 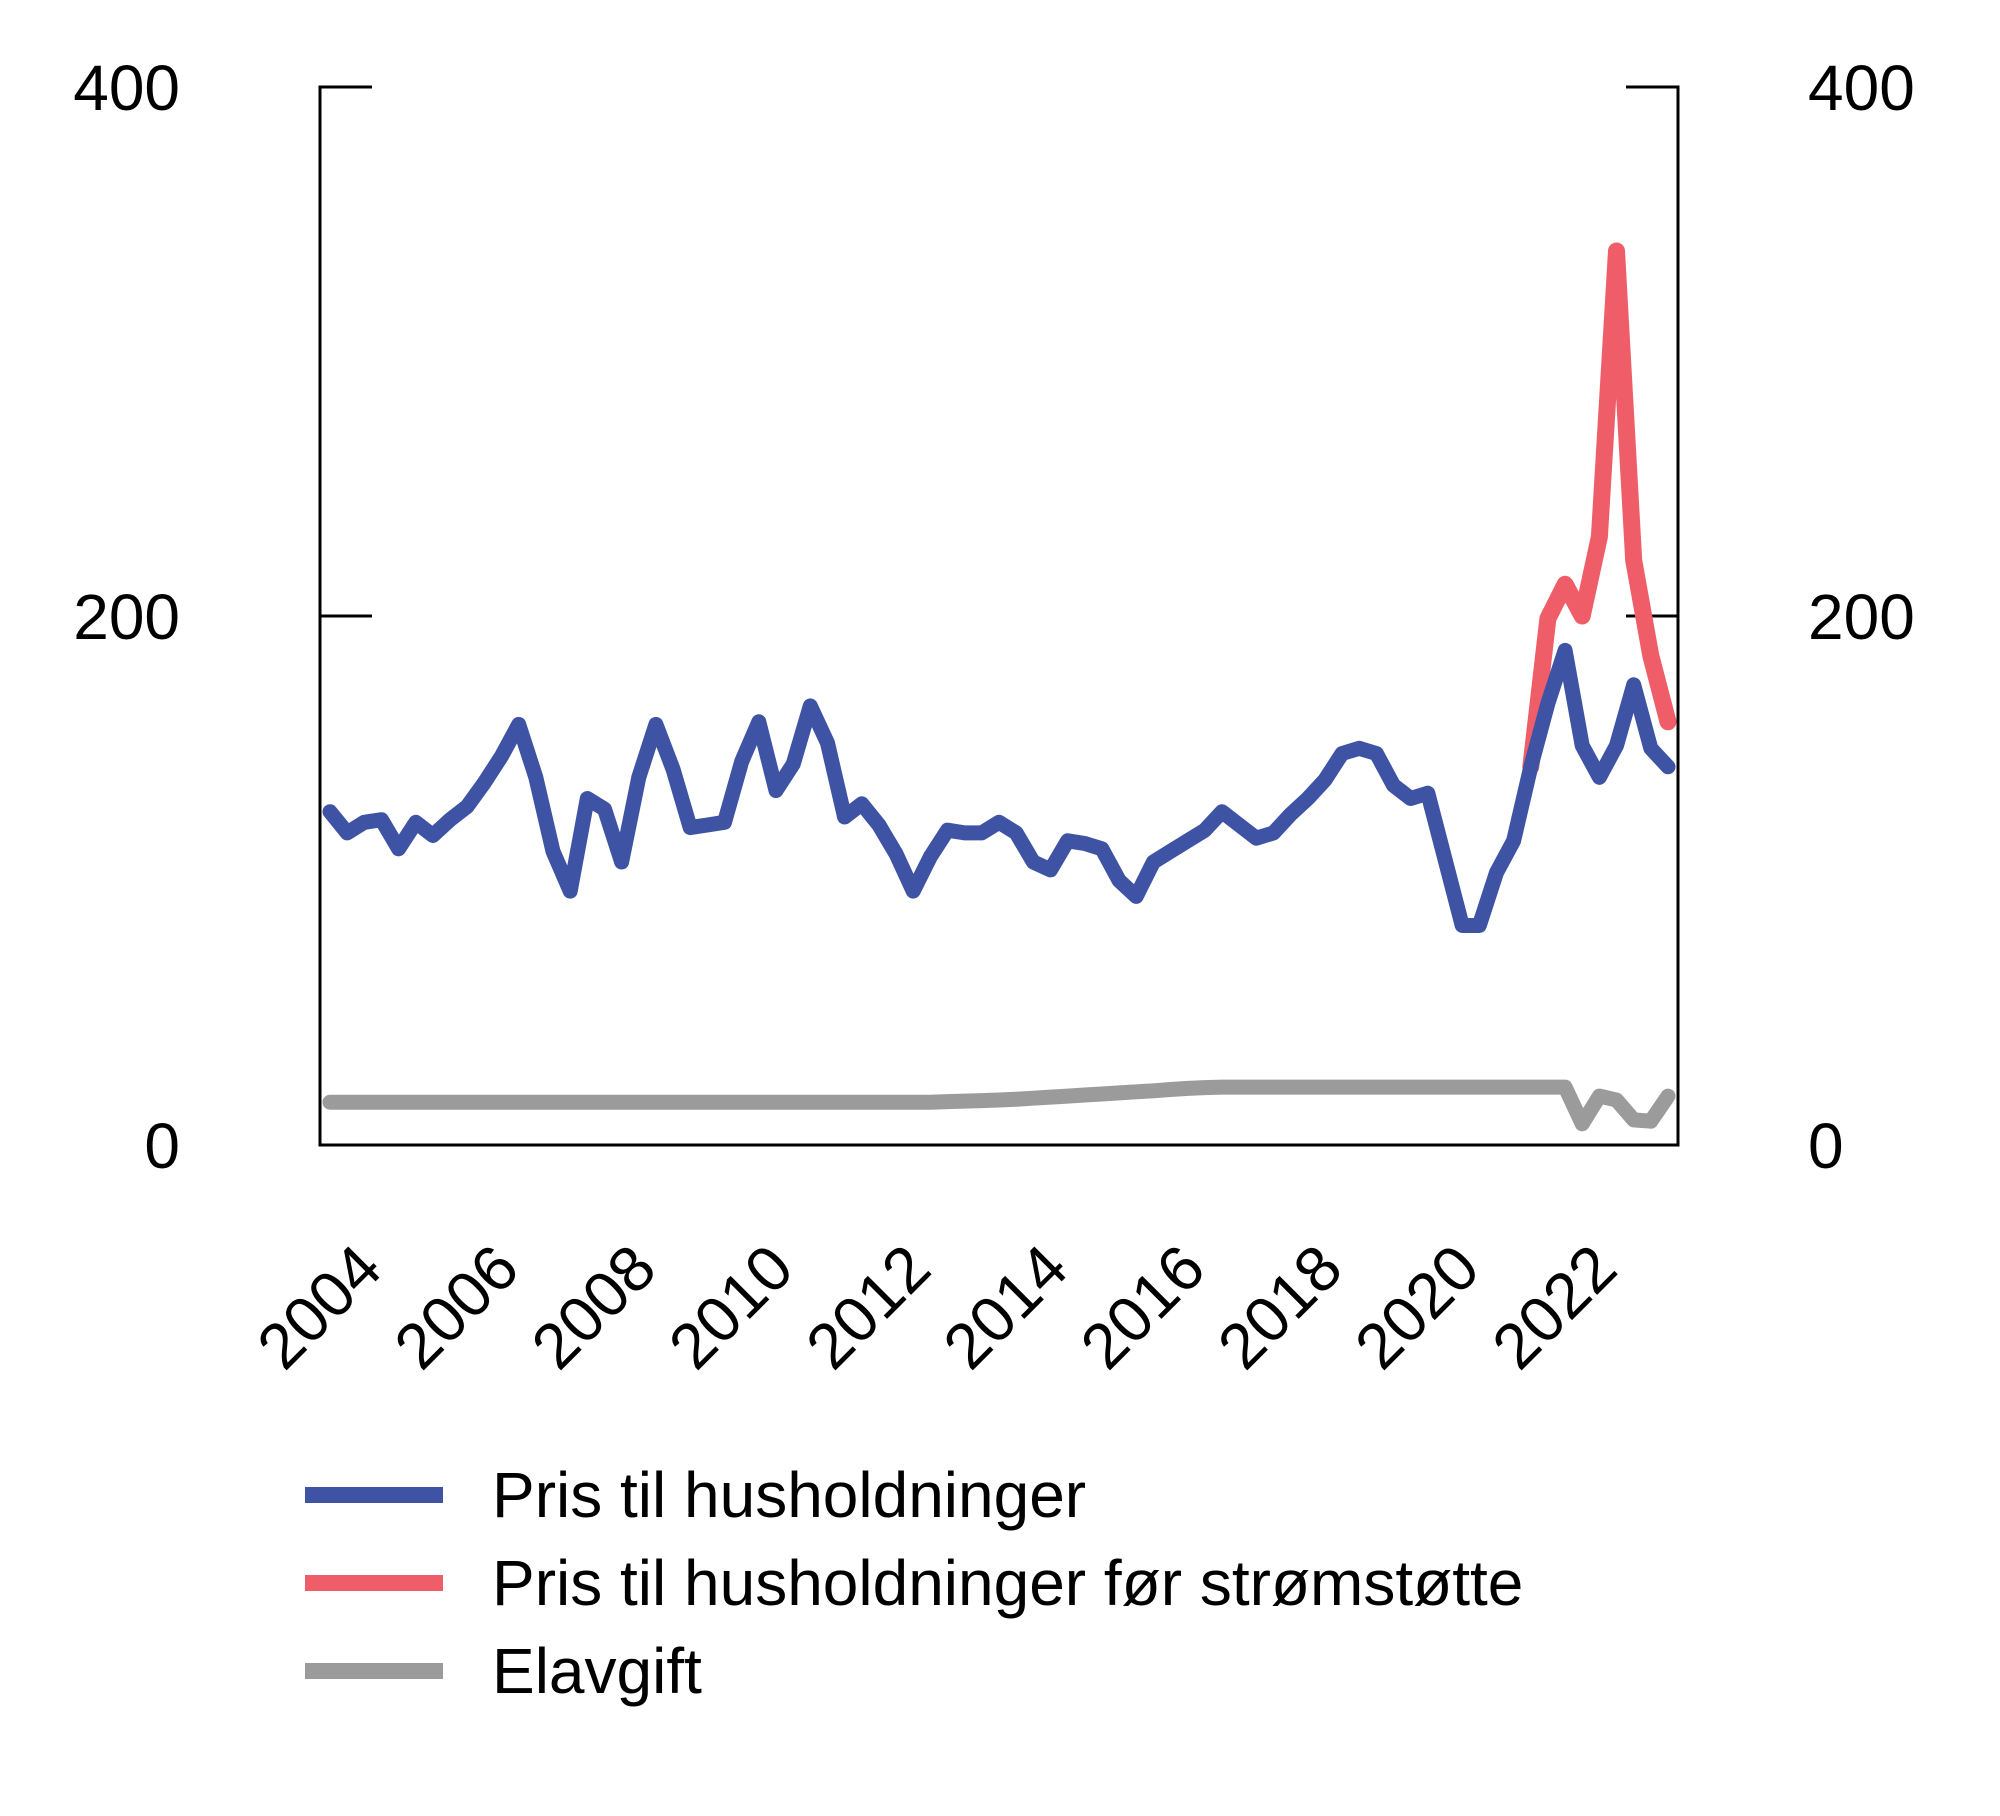 I want to click on legend-label: Pris til husholdninger, so click(x=789, y=1495).